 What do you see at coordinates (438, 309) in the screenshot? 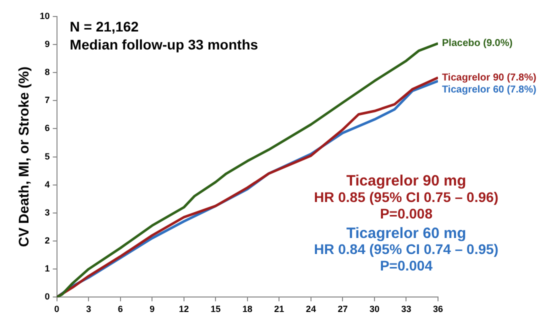
I see `x-tick-label: 36` at bounding box center [438, 309].